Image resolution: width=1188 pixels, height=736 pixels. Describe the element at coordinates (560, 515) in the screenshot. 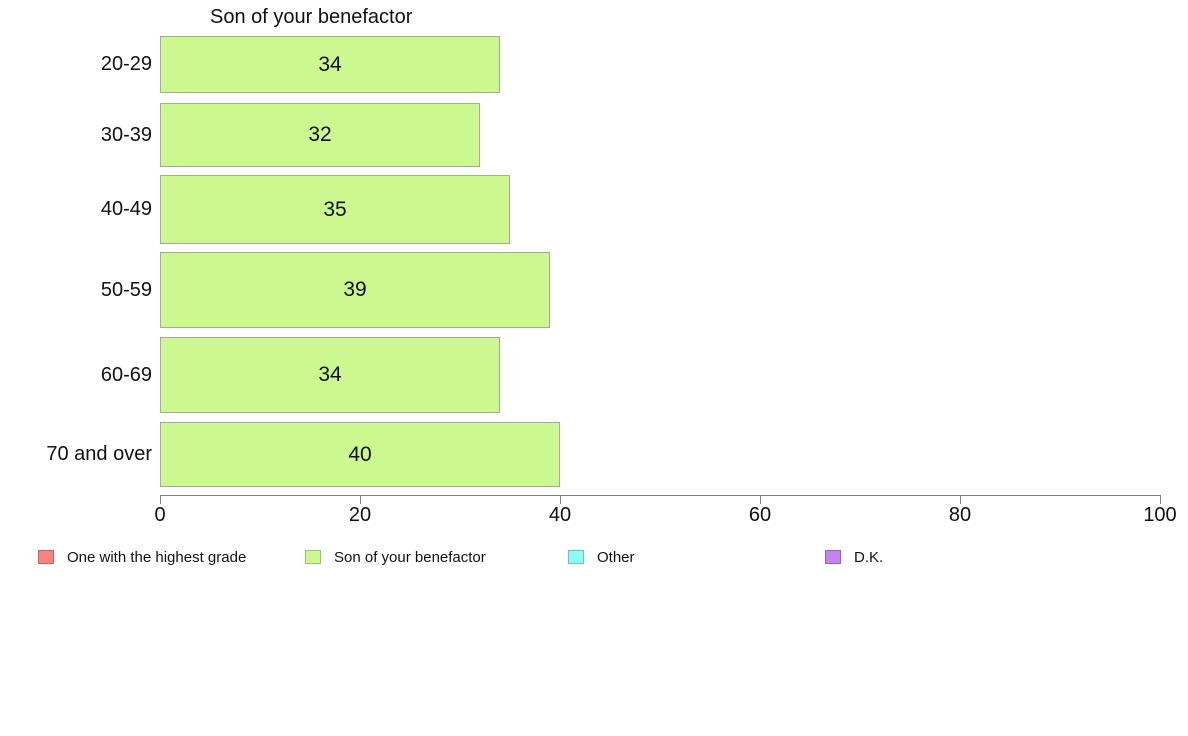

I see `x-axis-tick-label: 40` at that location.